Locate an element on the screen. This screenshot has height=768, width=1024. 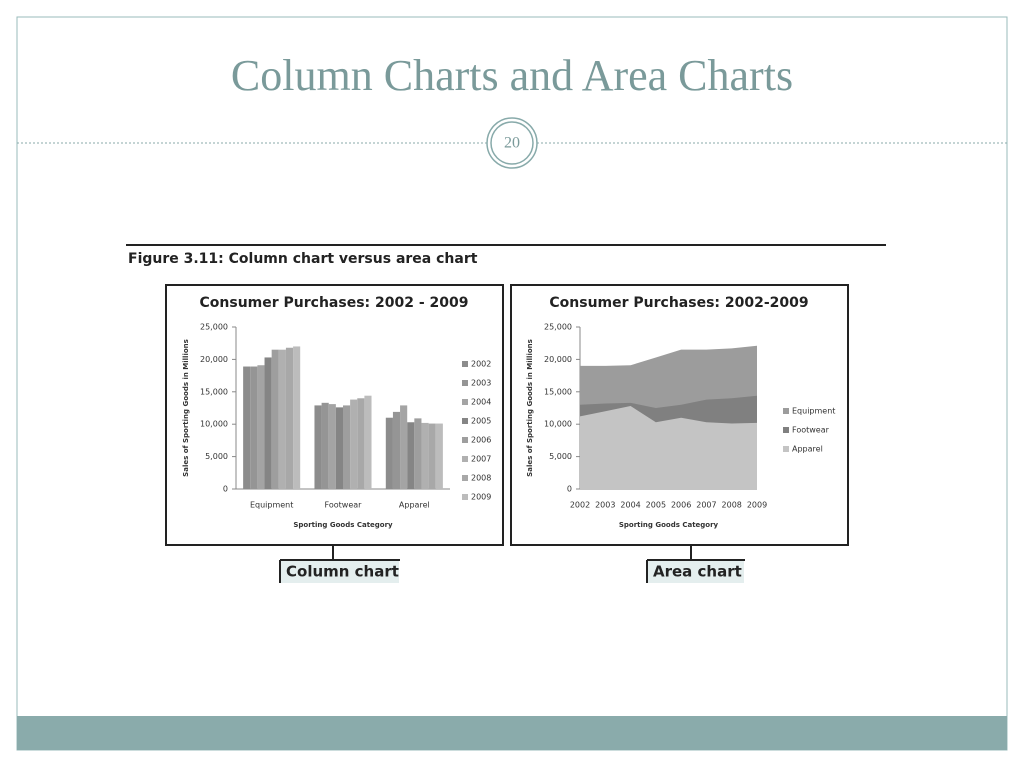
legend-label: 2005 is located at coordinates (481, 421).